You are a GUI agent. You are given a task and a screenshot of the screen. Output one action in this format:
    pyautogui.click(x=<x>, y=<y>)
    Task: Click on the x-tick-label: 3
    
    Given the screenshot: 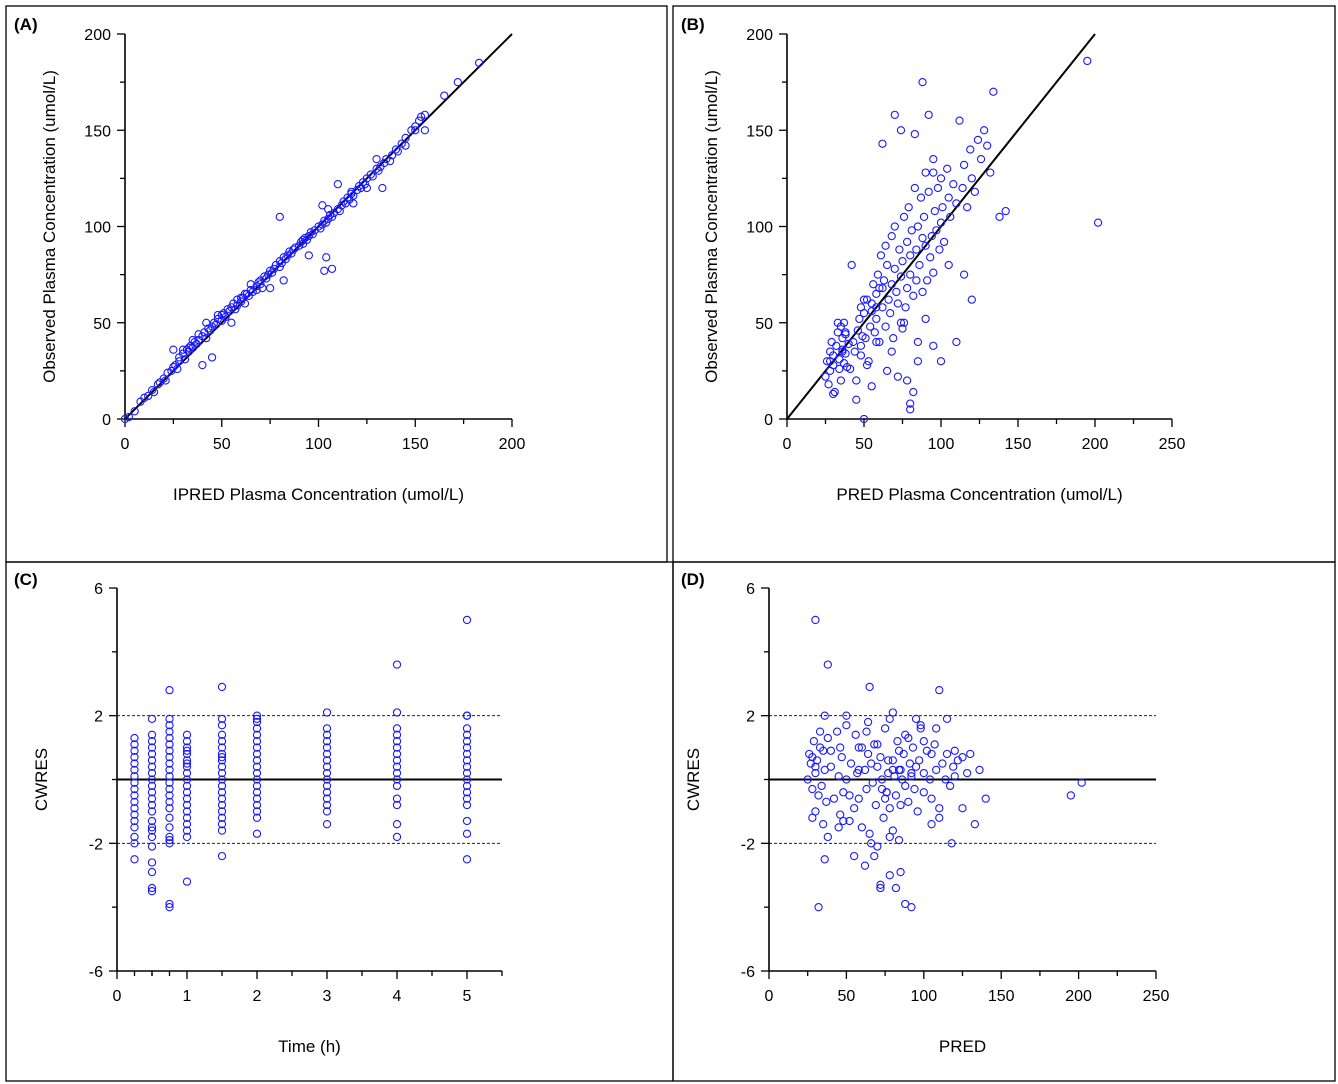 What is the action you would take?
    pyautogui.click(x=327, y=996)
    